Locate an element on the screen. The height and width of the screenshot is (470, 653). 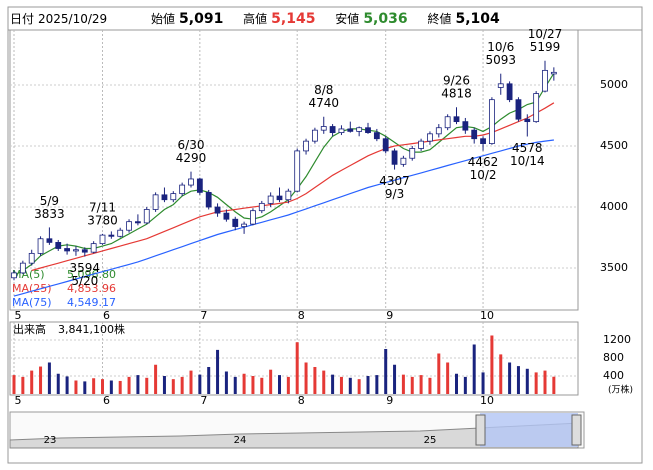
annotation-value: 3833 is located at coordinates (49, 214).